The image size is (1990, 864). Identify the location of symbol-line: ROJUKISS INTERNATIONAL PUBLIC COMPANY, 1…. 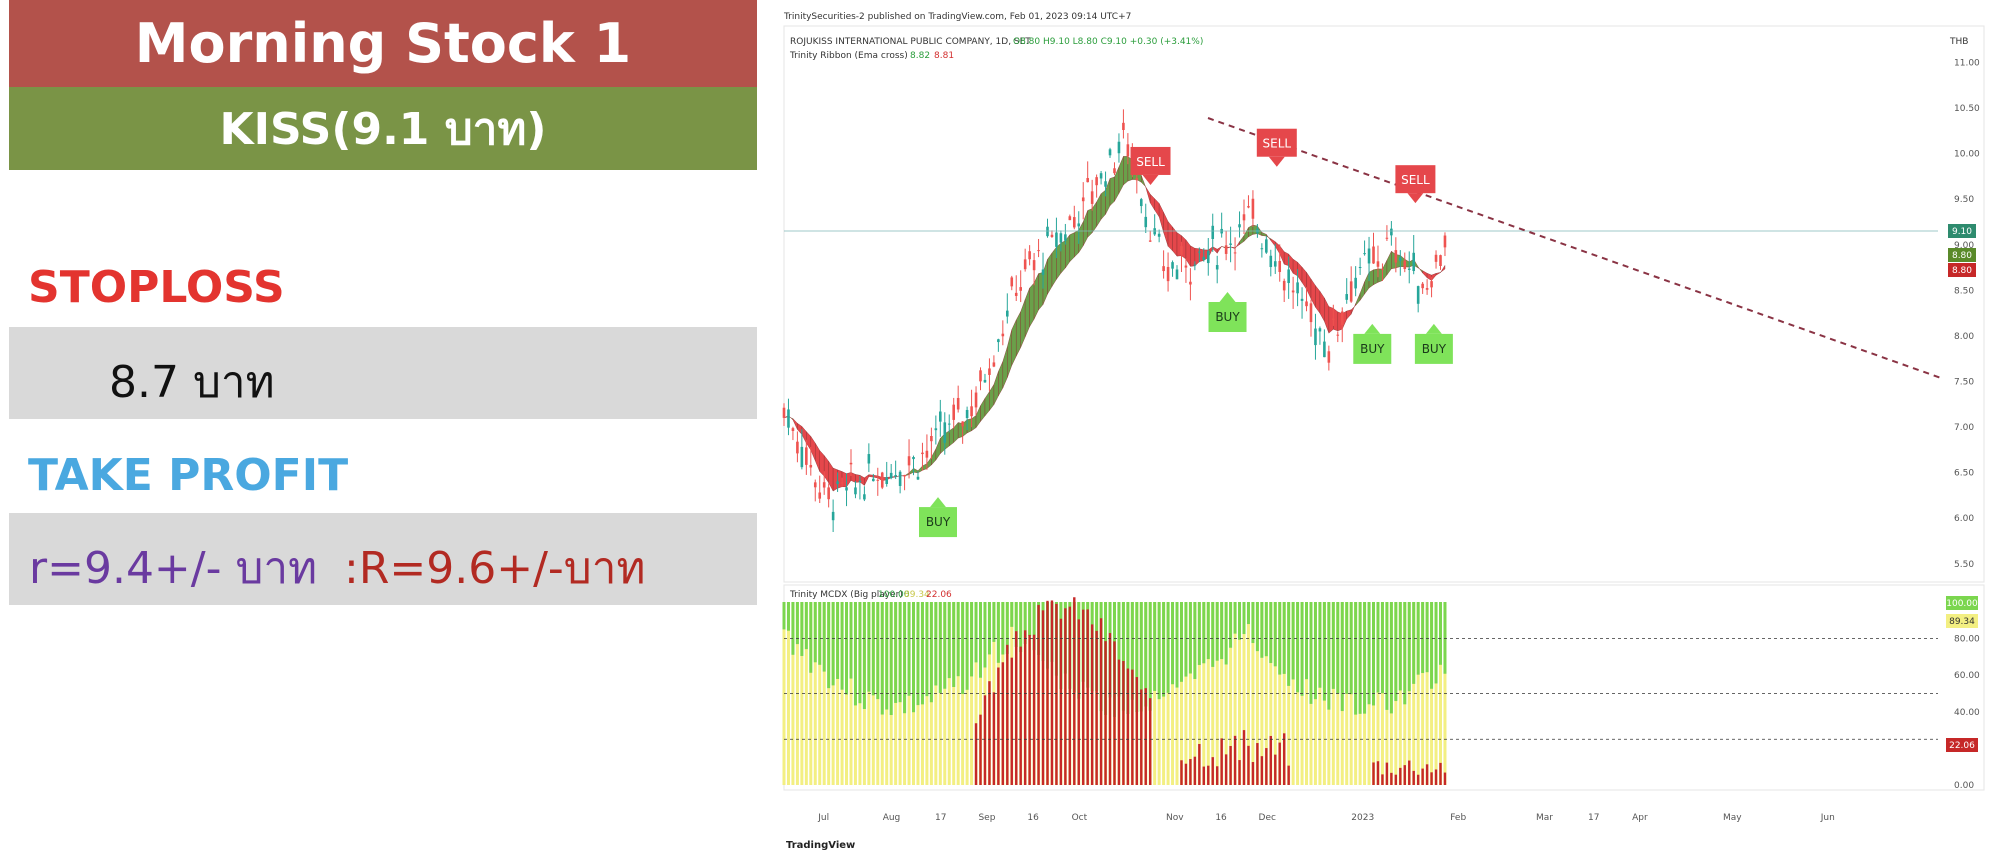
(910, 42).